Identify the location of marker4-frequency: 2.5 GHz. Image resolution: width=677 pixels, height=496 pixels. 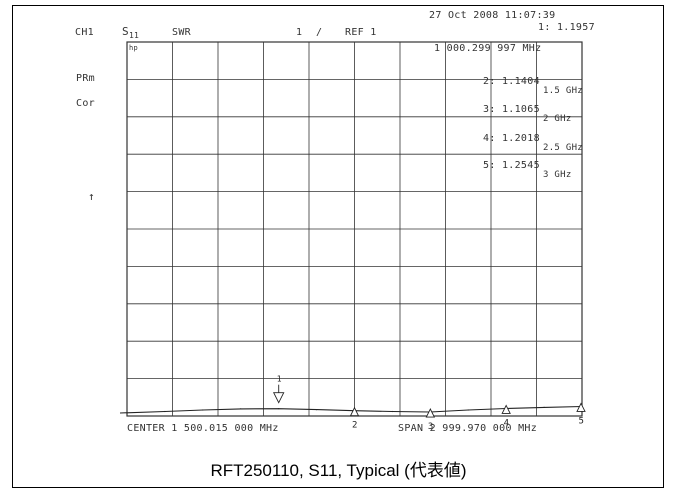
(563, 148).